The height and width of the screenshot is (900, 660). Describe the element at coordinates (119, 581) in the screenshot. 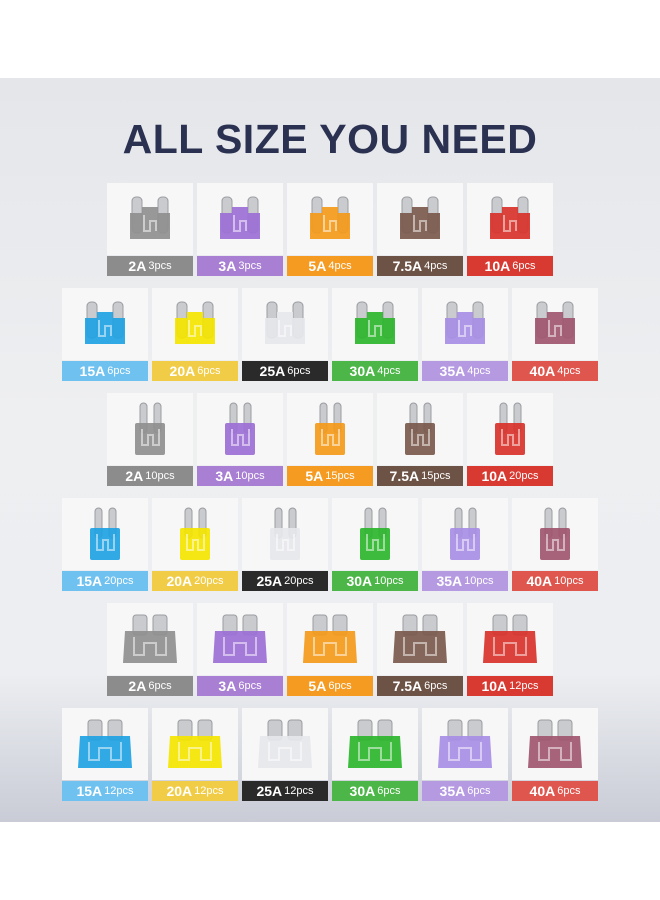

I see `quantity: 20pcs` at that location.